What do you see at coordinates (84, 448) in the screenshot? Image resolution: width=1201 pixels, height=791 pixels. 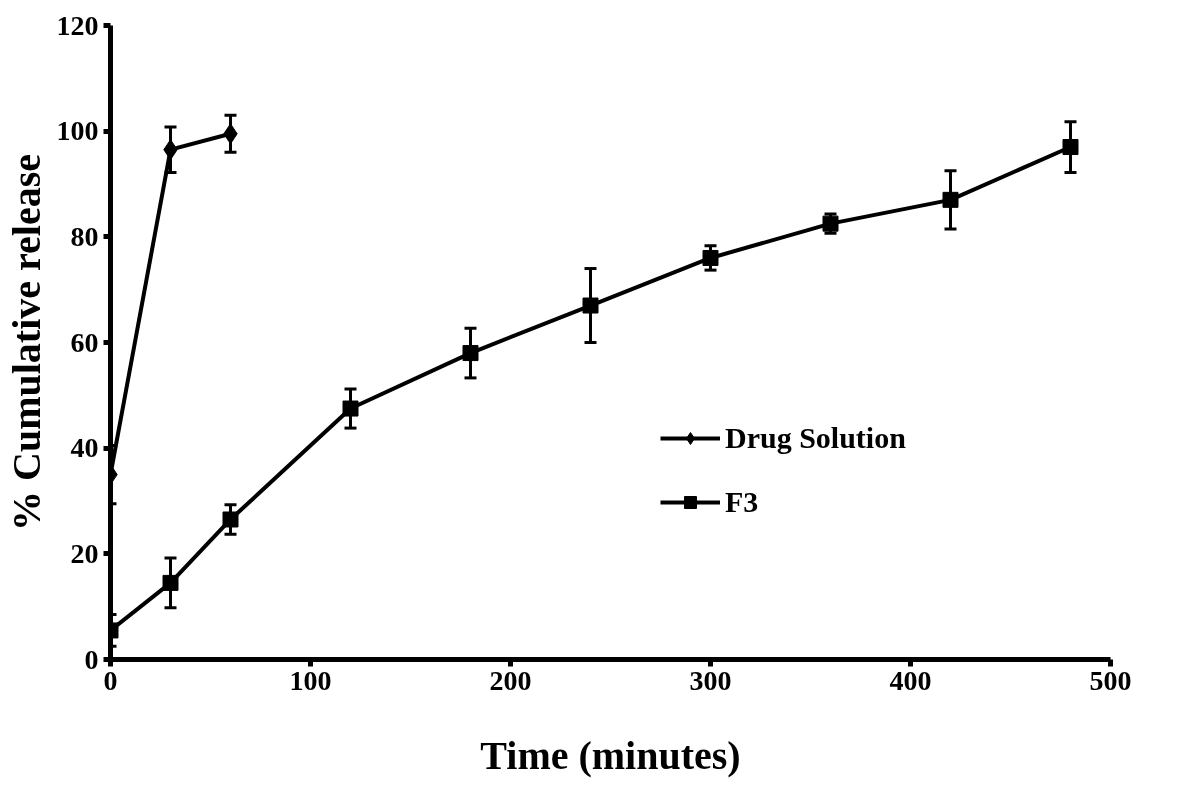 I see `y-tick-label: 40` at bounding box center [84, 448].